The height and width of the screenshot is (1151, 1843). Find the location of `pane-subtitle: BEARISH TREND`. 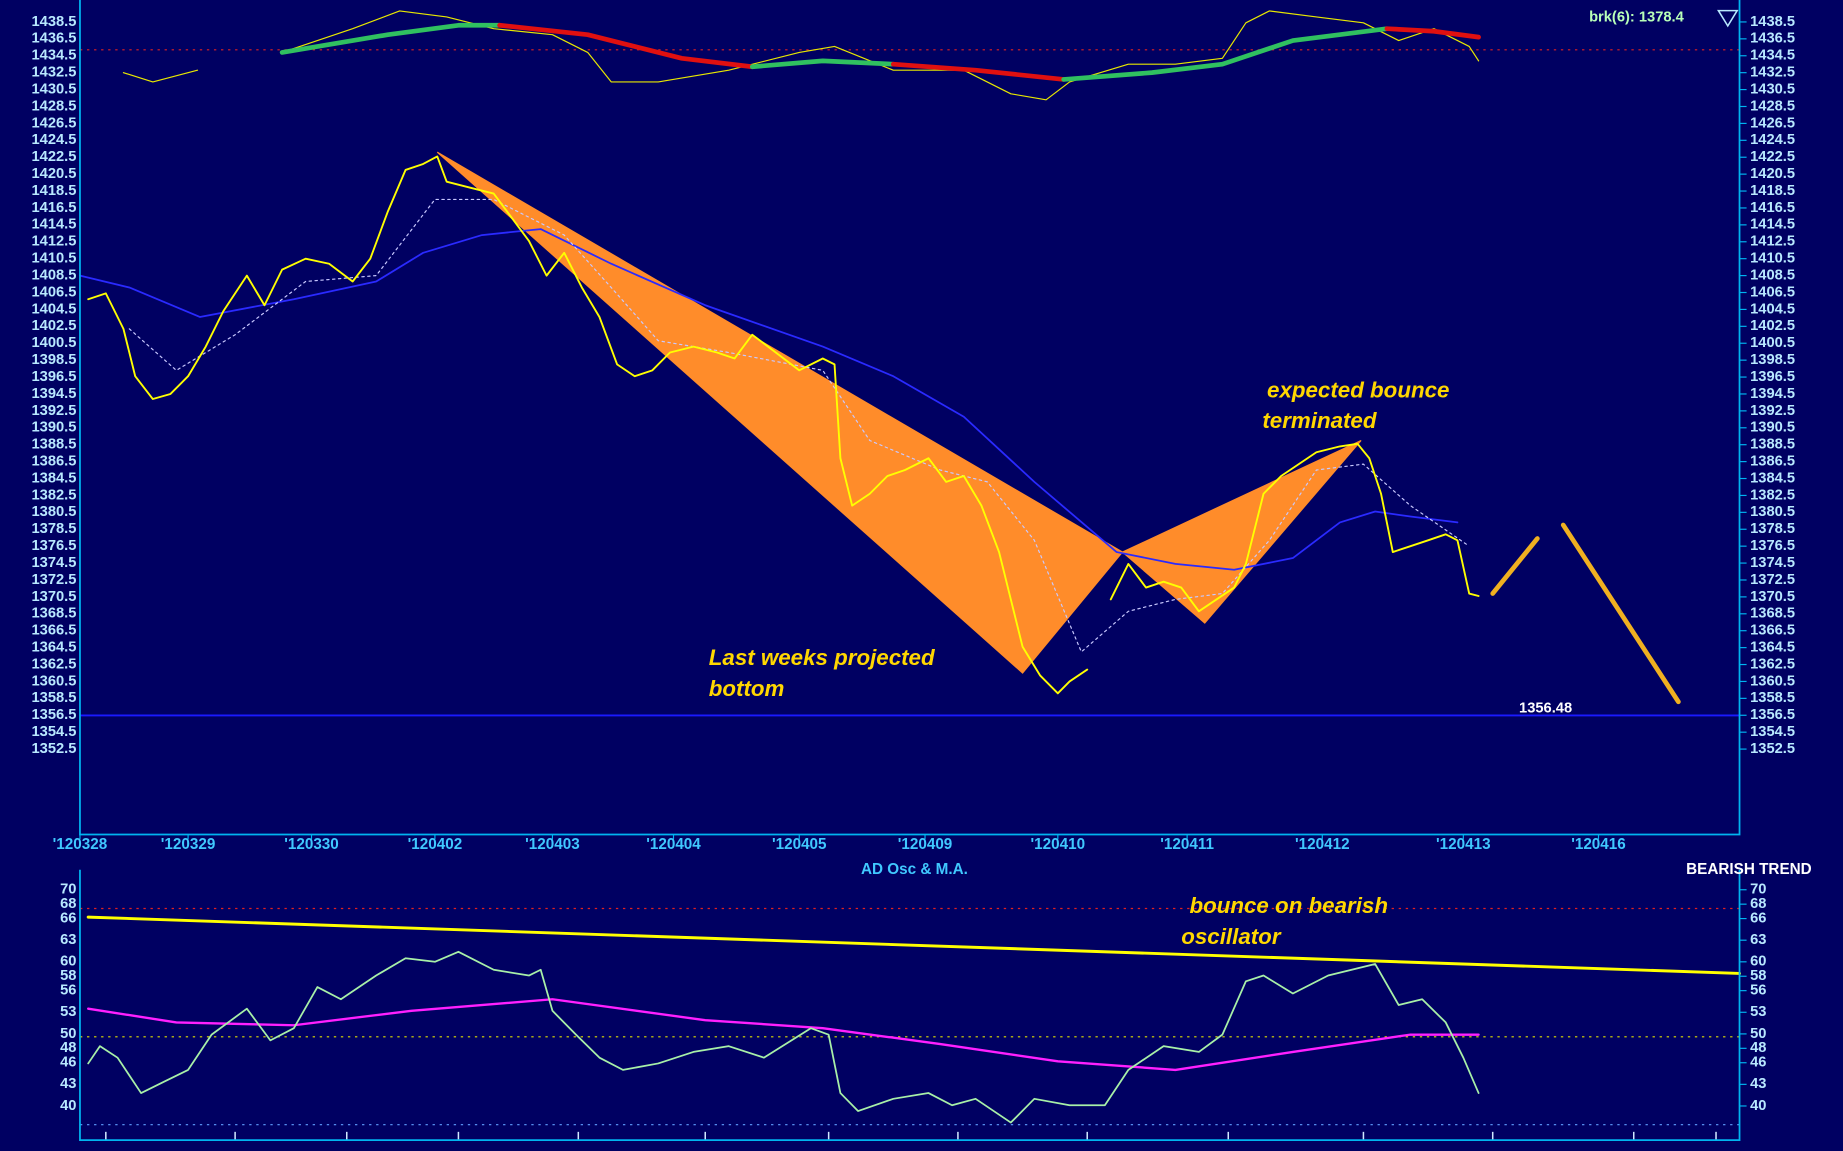

pane-subtitle: BEARISH TREND is located at coordinates (1749, 869).